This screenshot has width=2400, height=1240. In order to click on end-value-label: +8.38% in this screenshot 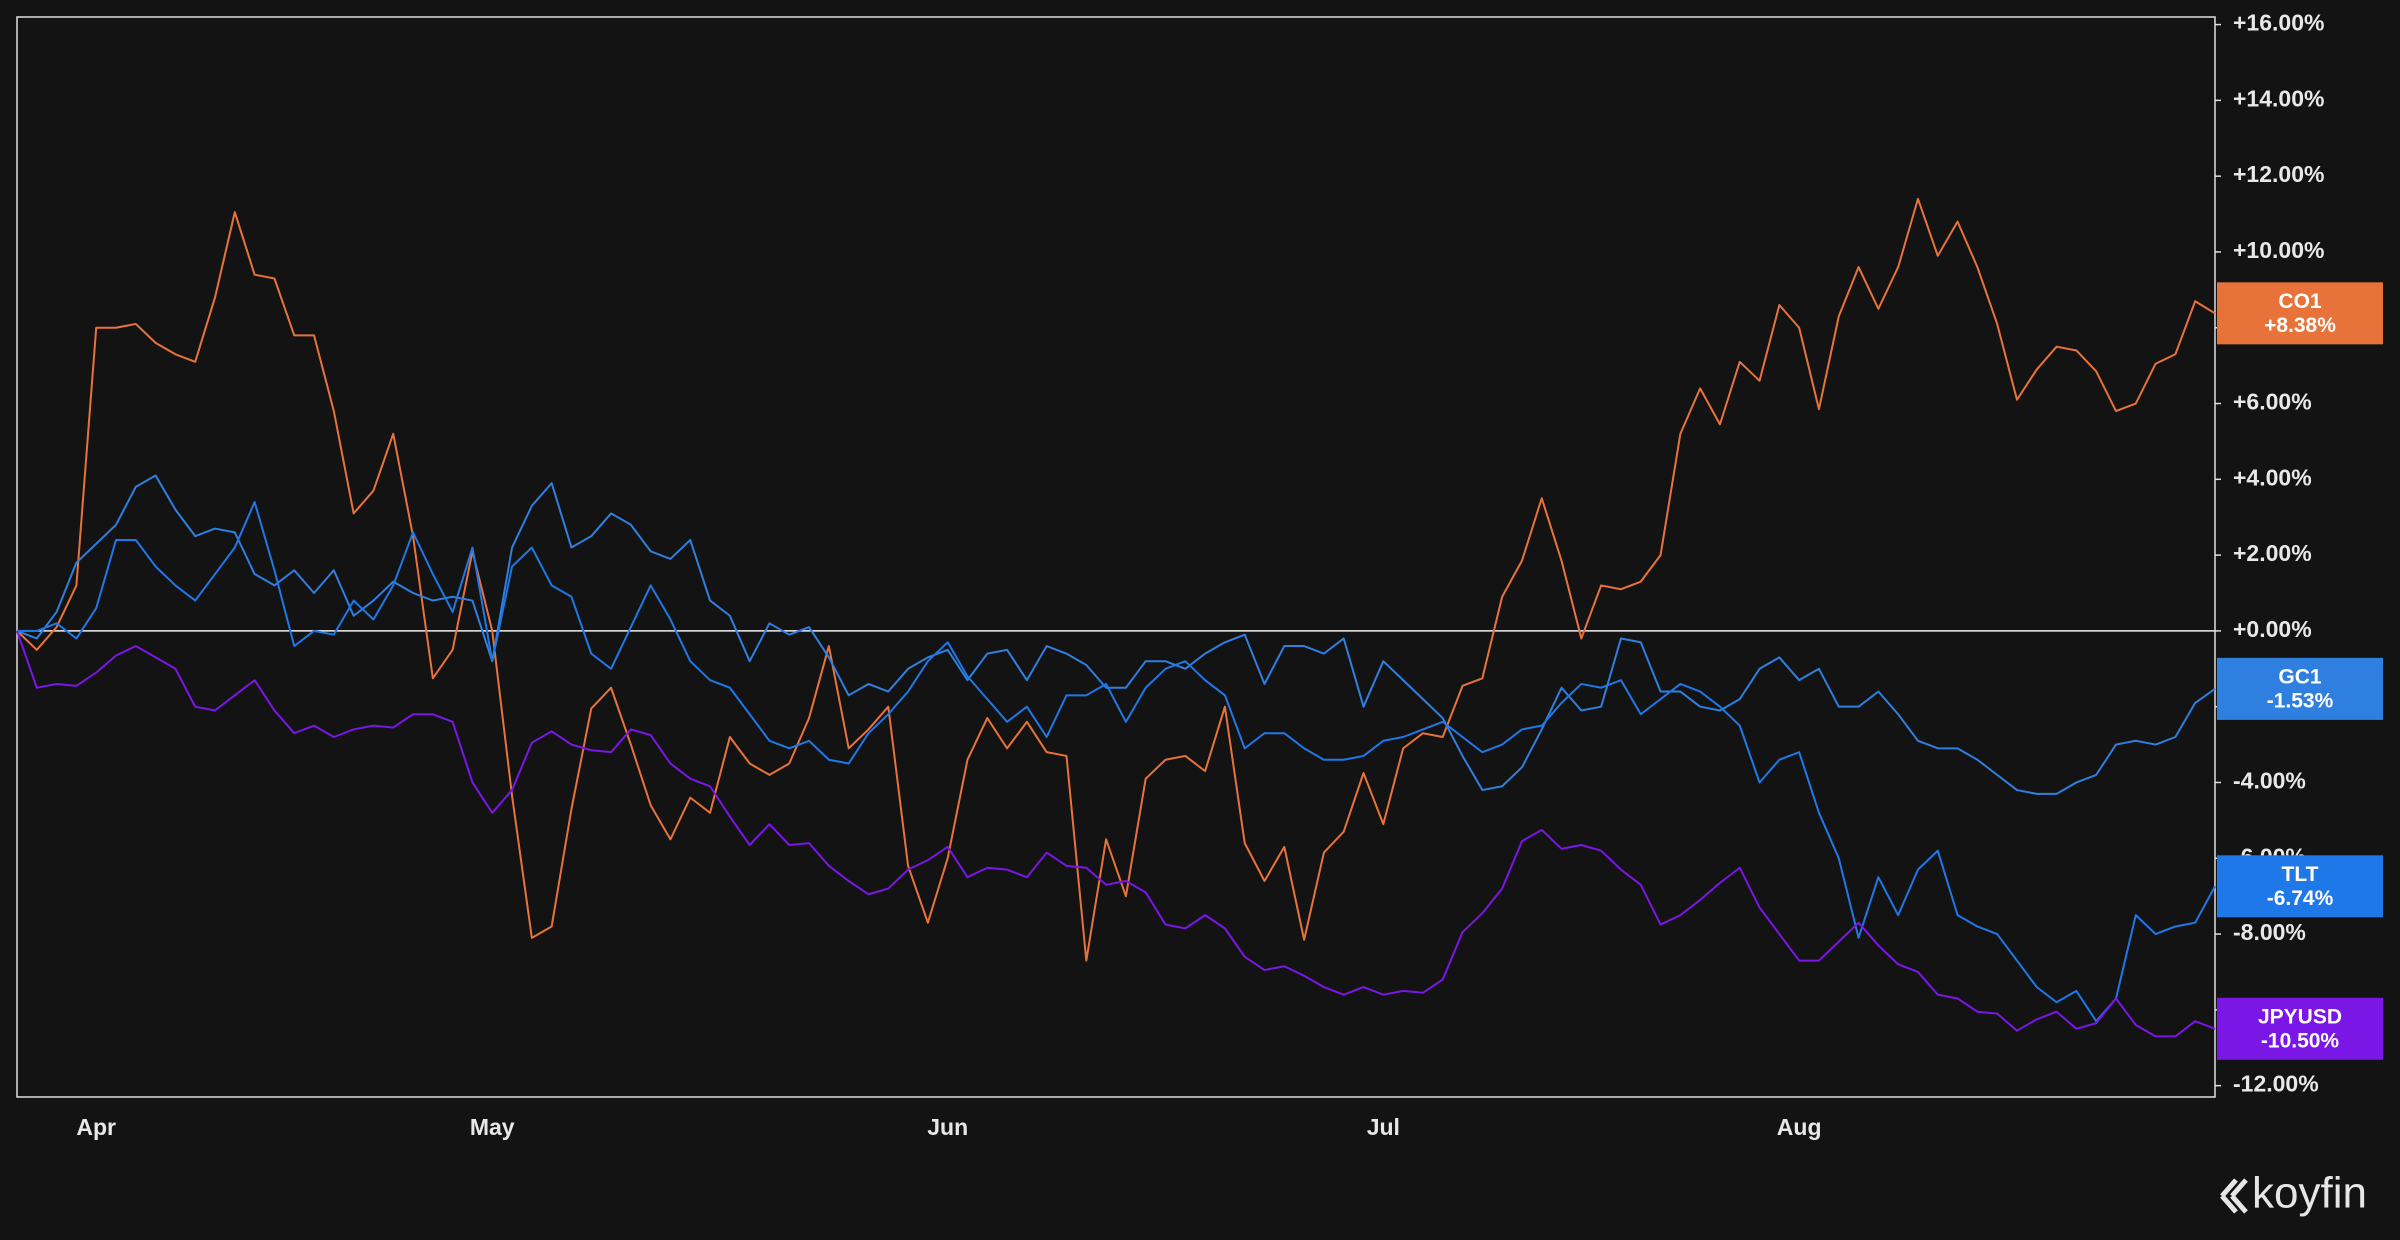, I will do `click(2300, 325)`.